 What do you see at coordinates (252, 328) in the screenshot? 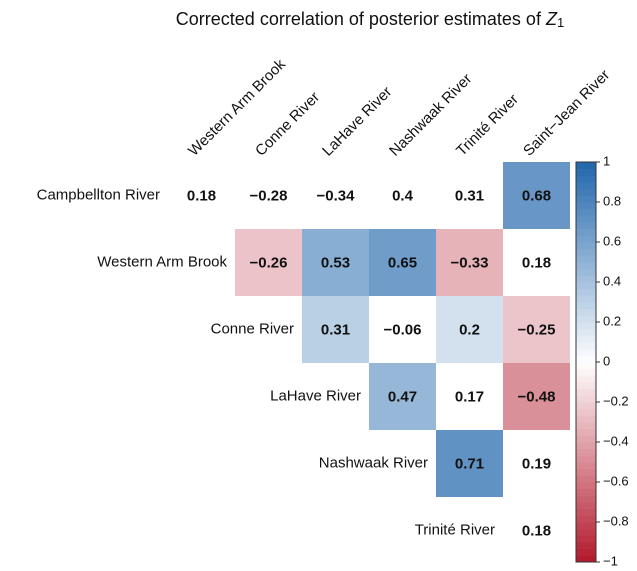
I see `row-label: Conne River` at bounding box center [252, 328].